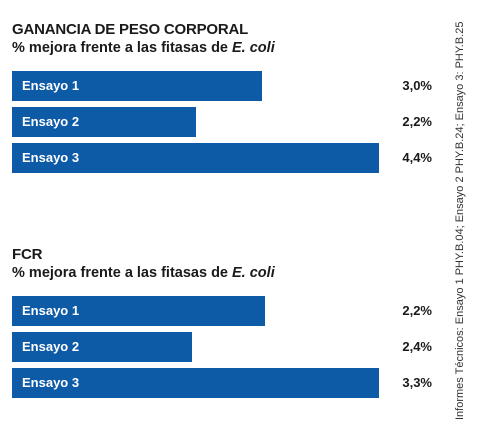  Describe the element at coordinates (417, 346) in the screenshot. I see `bar-value-label: 2,4%` at that location.